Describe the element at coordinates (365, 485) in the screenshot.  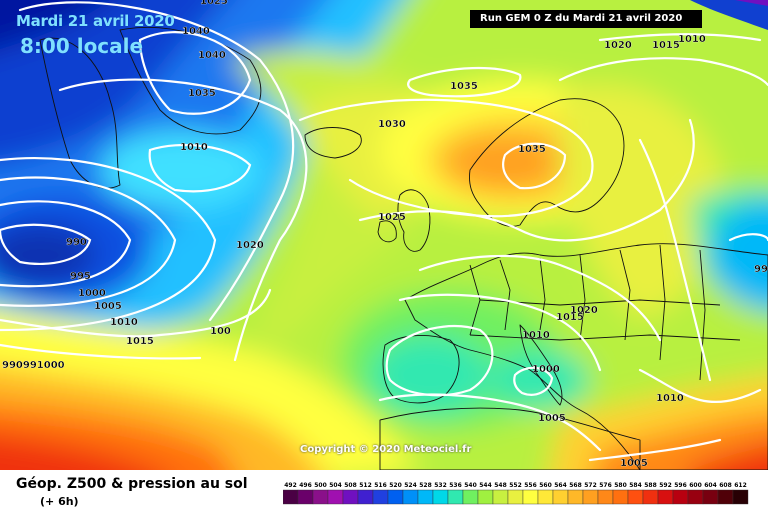
I see `scale-tick-label: 512` at that location.